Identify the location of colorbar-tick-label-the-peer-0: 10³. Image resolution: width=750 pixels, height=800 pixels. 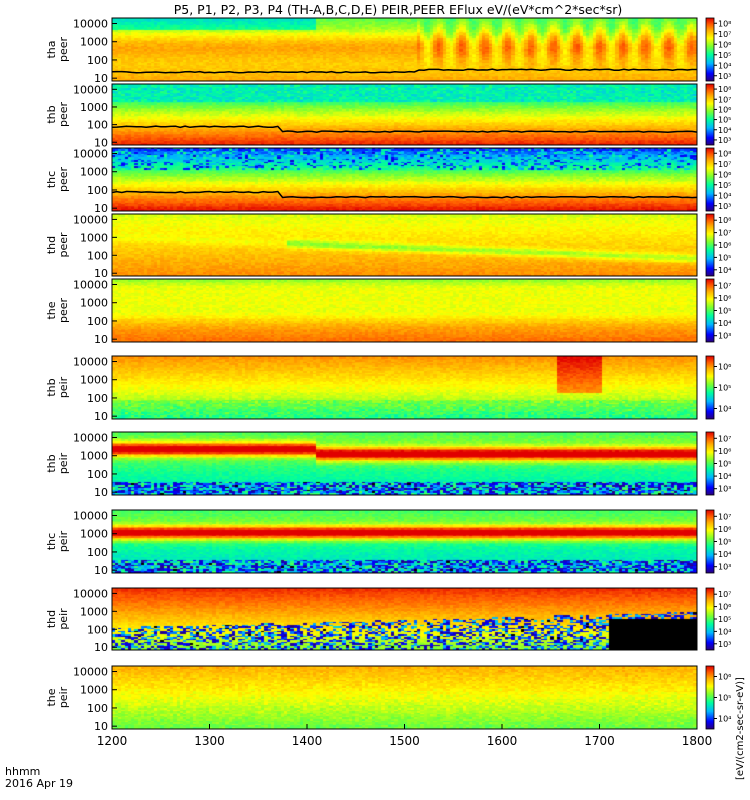
(724, 336).